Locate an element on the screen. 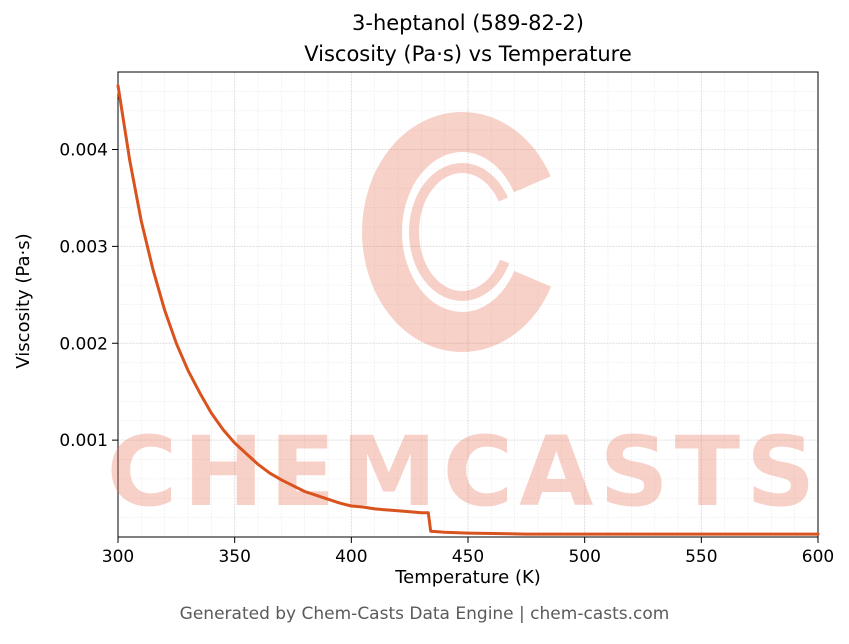 This screenshot has height=644, width=849. x-axis-label: Temperature (K) is located at coordinates (468, 577).